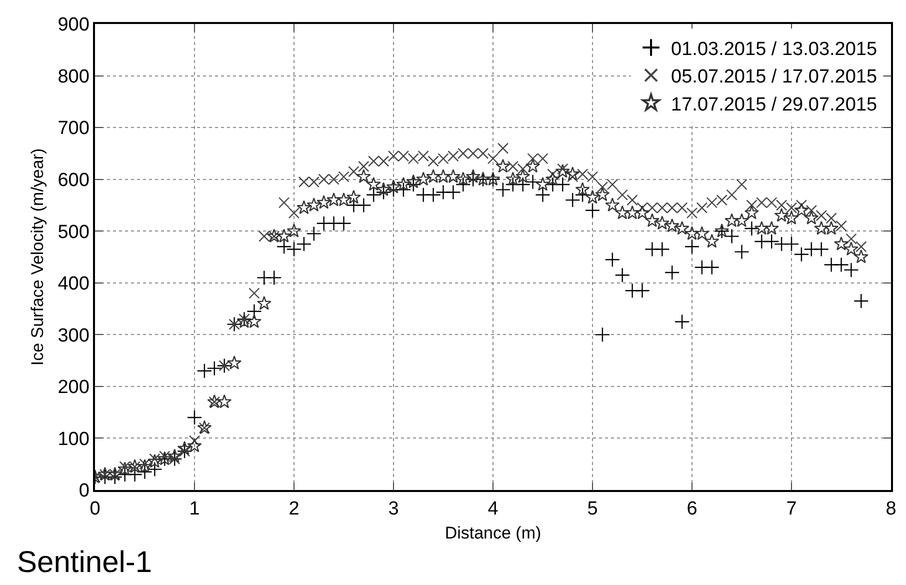 This screenshot has height=585, width=906. What do you see at coordinates (774, 77) in the screenshot?
I see `legend-label: 05.07.2015 / 17.07.2015` at bounding box center [774, 77].